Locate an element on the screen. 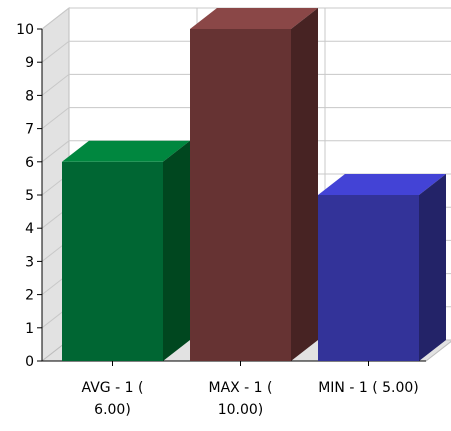 This screenshot has width=451, height=431. y-tick-label: 4 is located at coordinates (29, 229).